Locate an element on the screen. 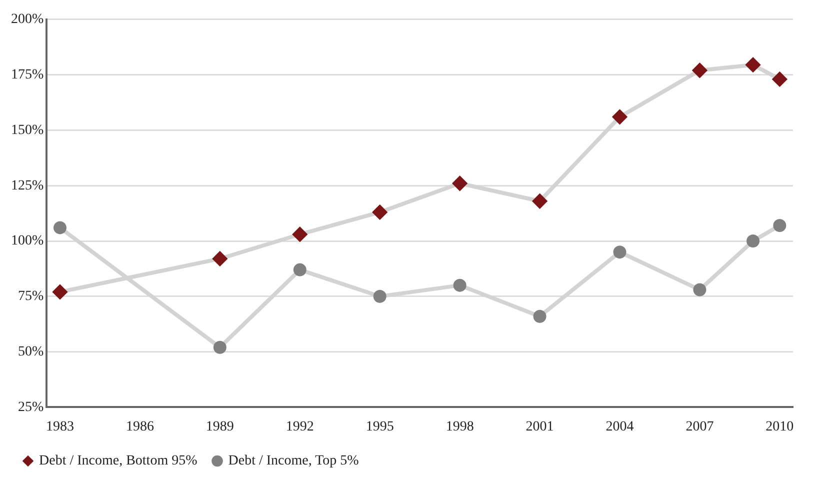  x-tick-label: 1998 is located at coordinates (460, 426).